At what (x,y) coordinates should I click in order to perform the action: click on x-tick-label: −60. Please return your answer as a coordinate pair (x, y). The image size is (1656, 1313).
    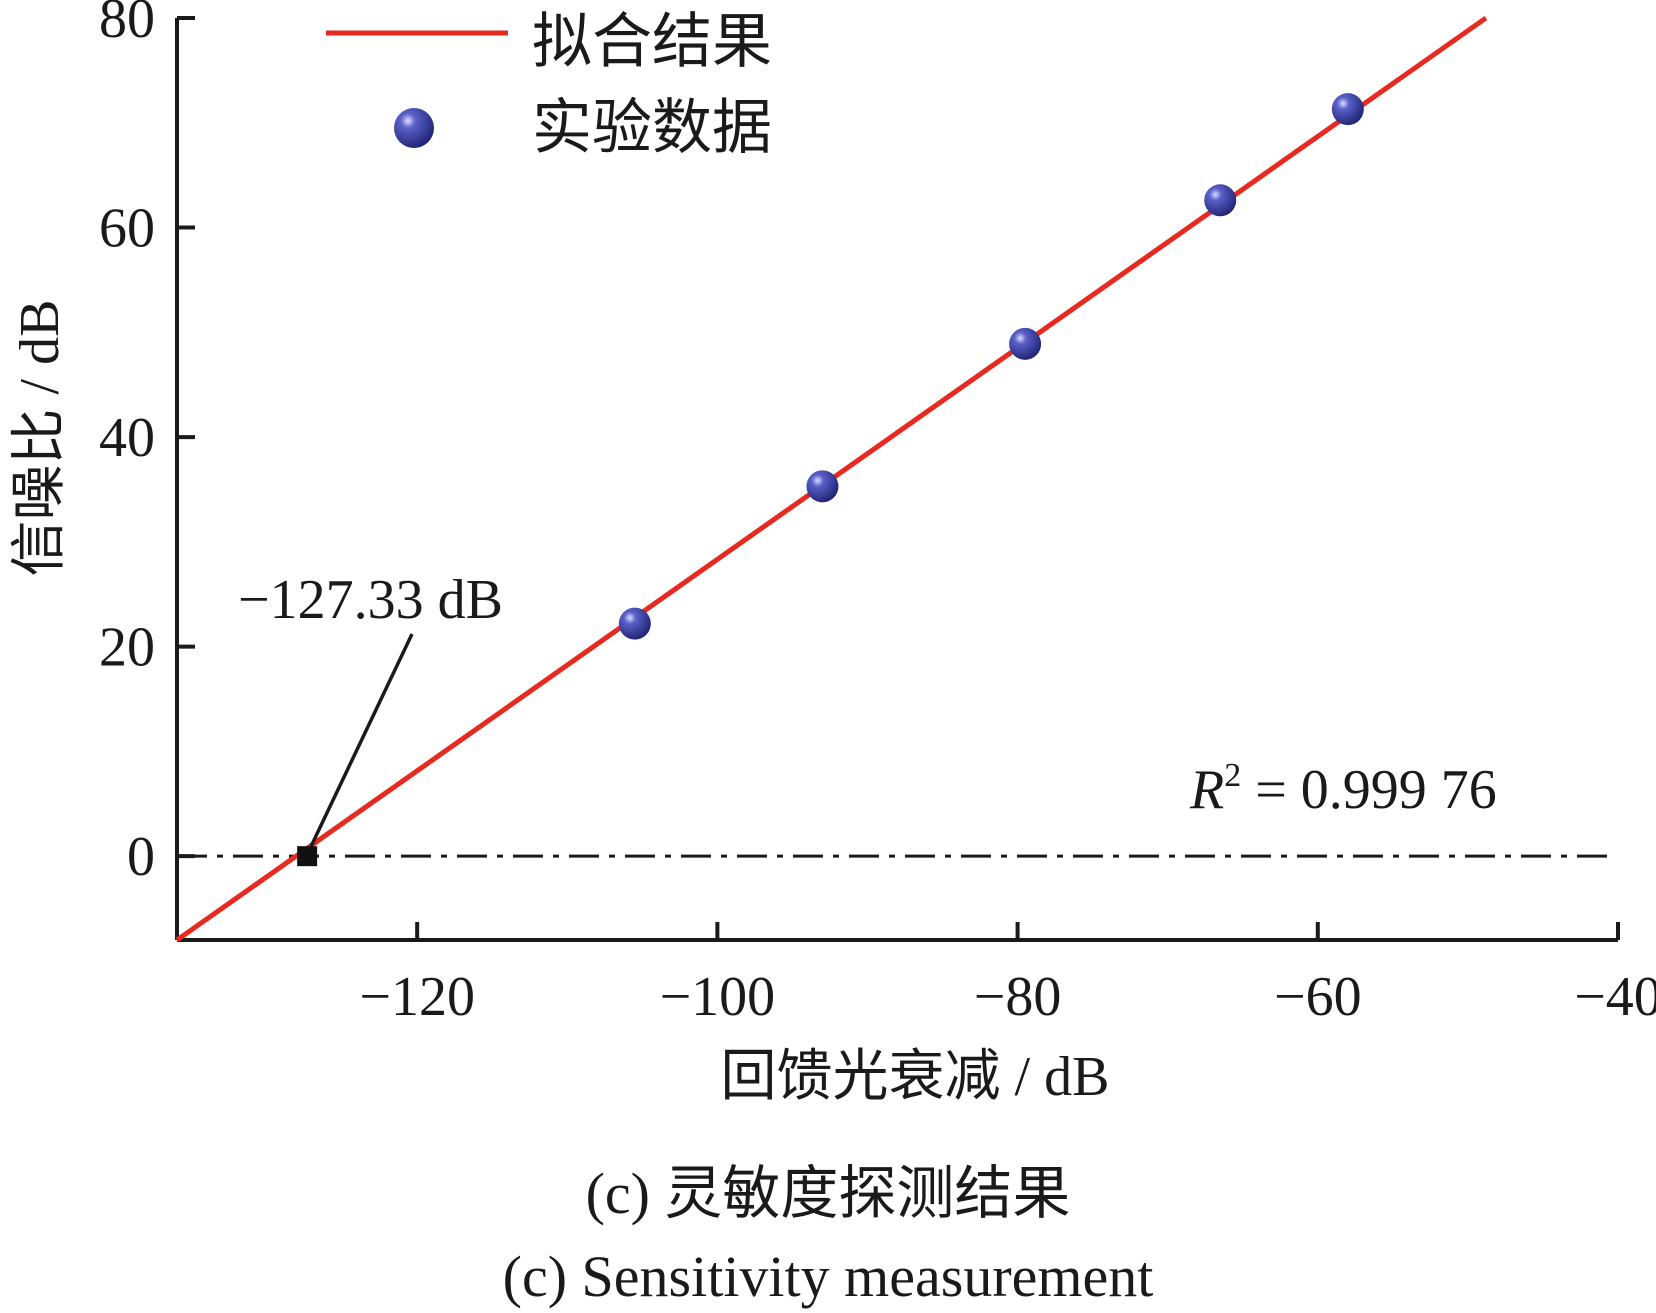
    Looking at the image, I should click on (1318, 997).